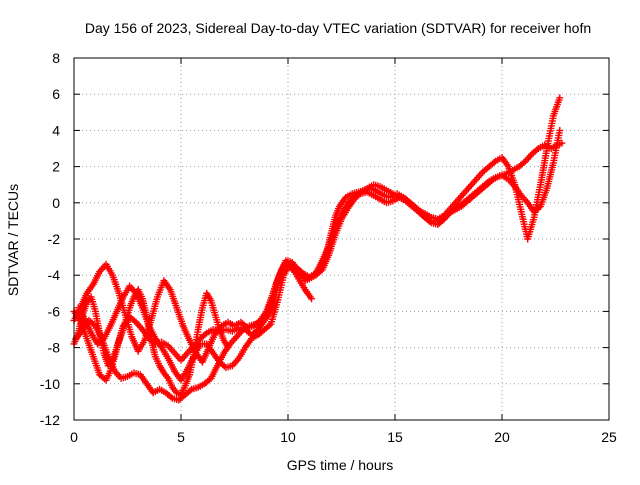 This screenshot has width=640, height=485. I want to click on x-tick-label: 25, so click(609, 437).